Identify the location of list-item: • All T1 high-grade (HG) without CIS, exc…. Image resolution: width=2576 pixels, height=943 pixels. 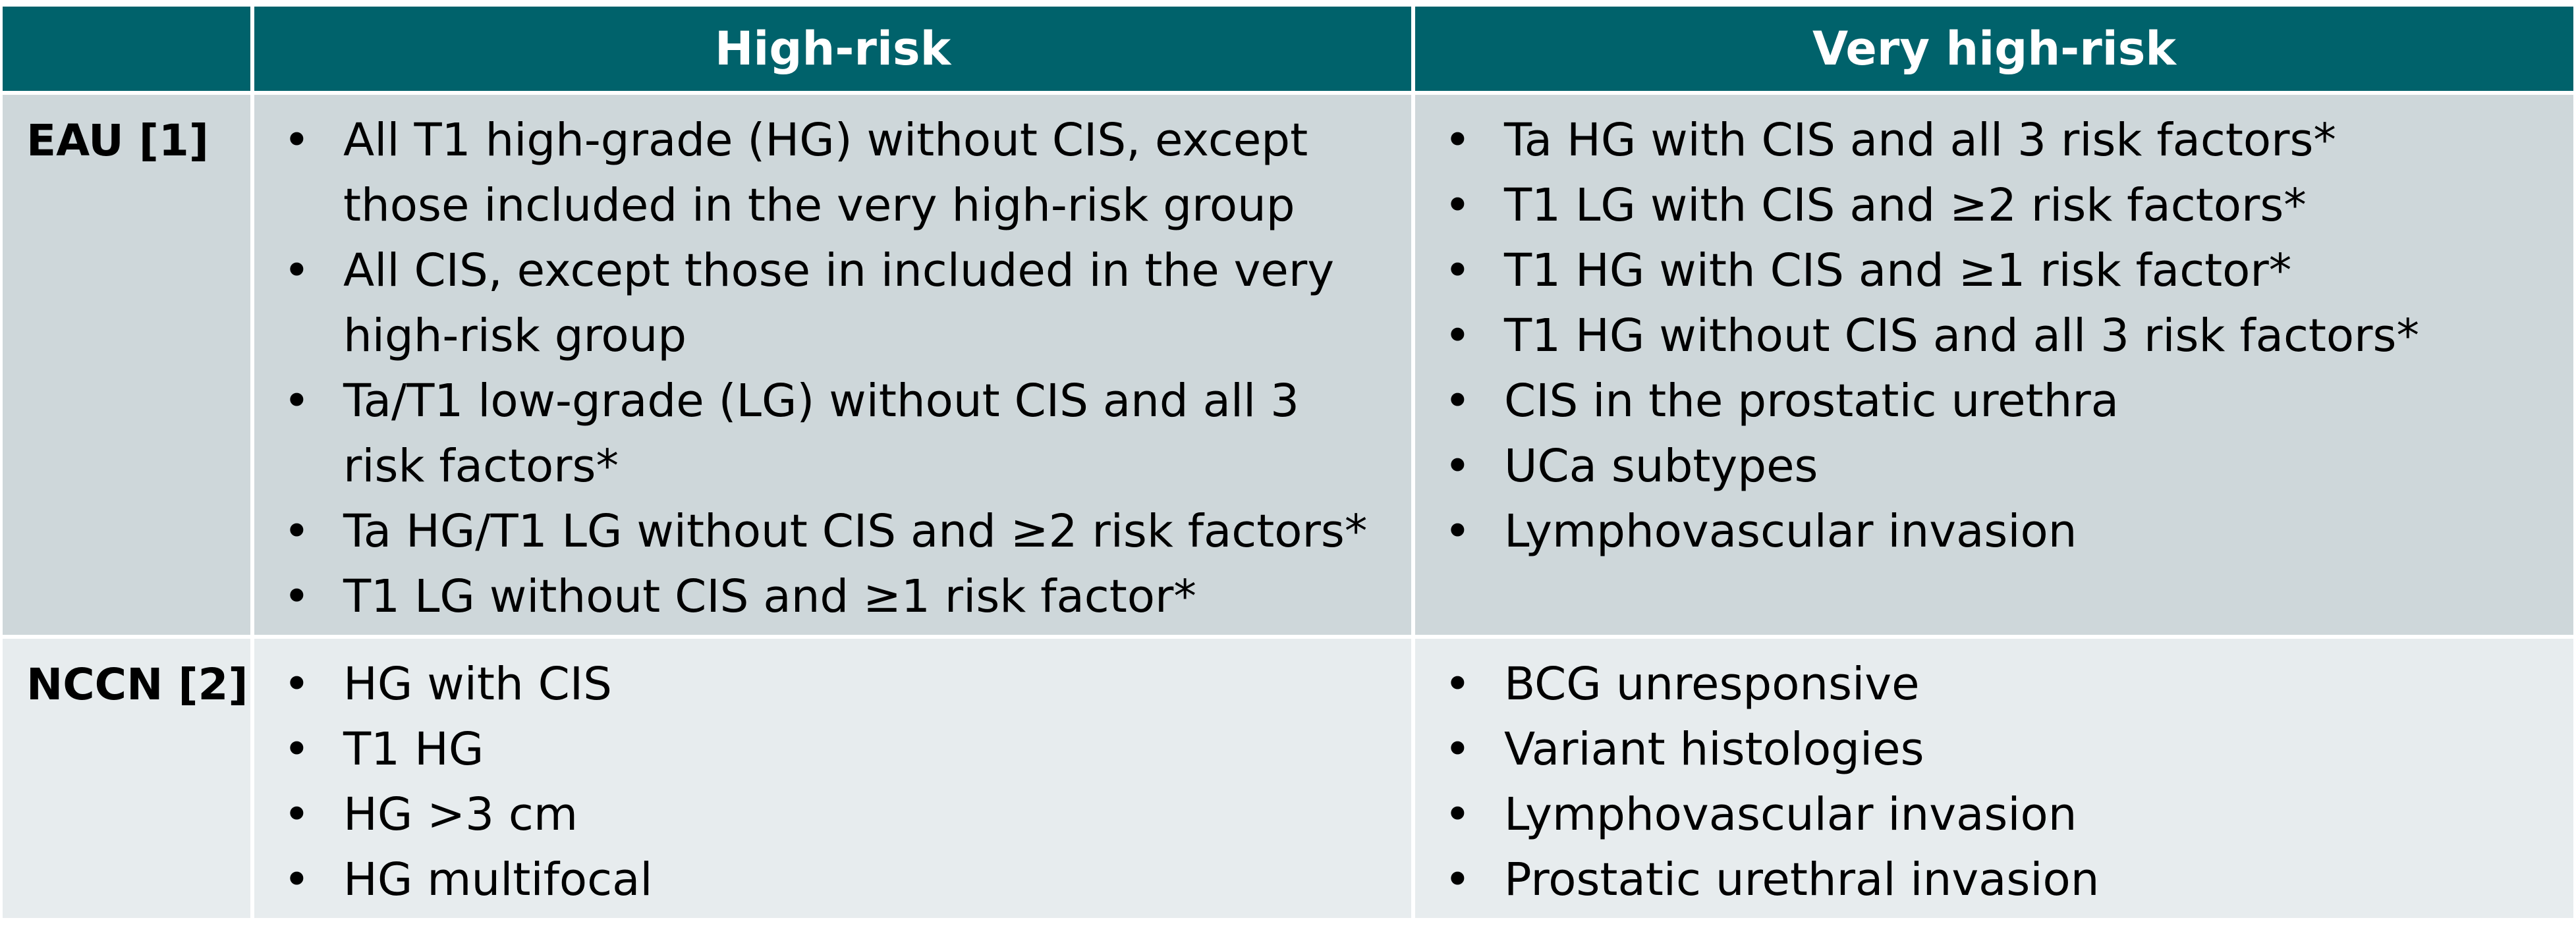
(795, 173).